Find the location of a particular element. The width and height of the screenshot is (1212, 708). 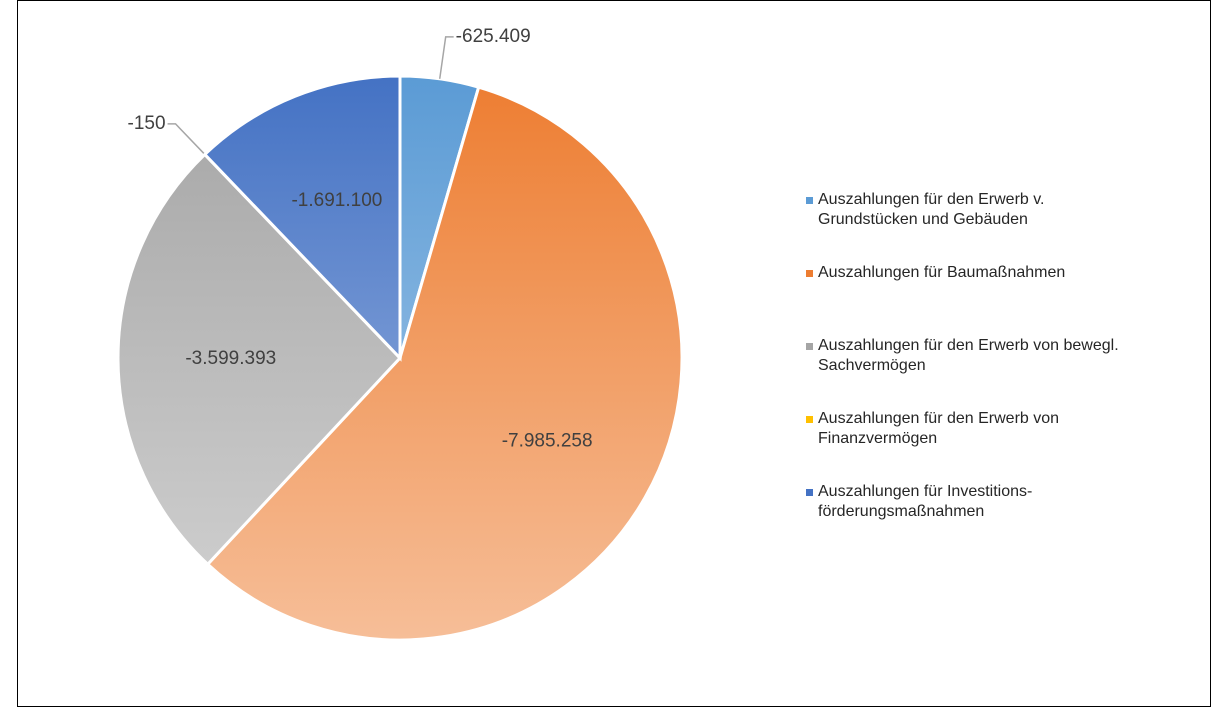

legend-label: Auszahlungen für Baumaßnahmen is located at coordinates (942, 272).